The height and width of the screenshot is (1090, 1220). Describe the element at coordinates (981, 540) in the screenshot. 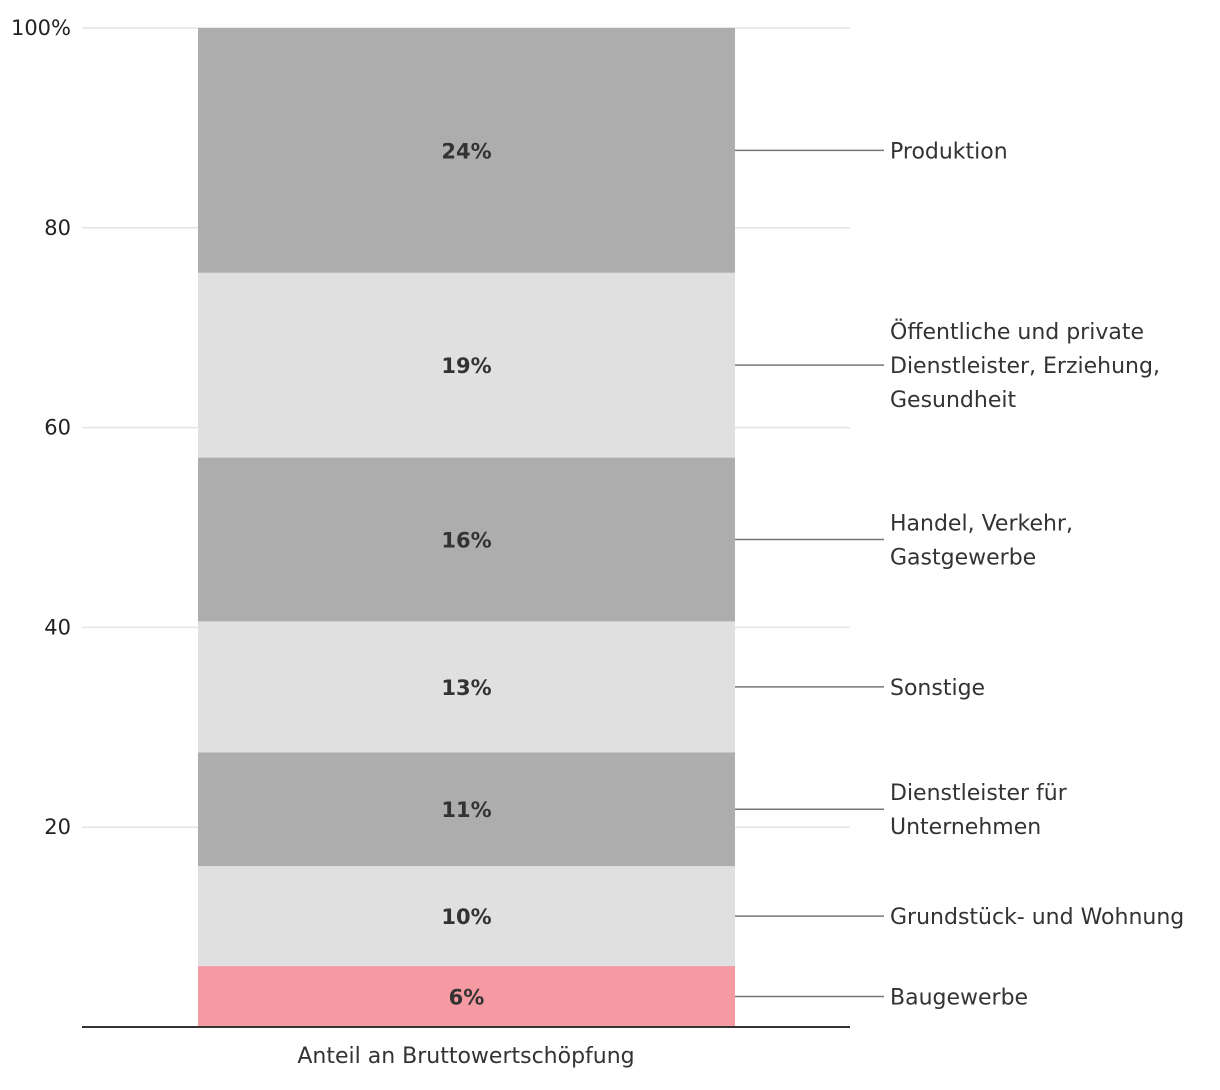

I see `category-label-segment-5: Handel, Verkehr, Gastgewerbe` at that location.